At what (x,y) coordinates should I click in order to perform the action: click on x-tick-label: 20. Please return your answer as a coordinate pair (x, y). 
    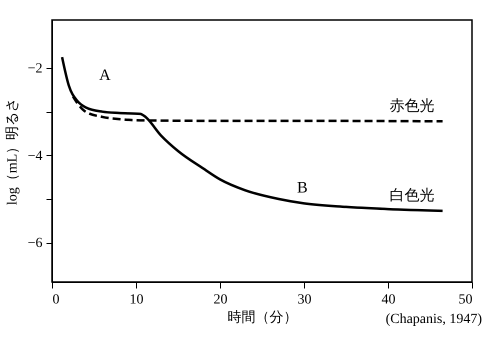
    Looking at the image, I should click on (221, 300).